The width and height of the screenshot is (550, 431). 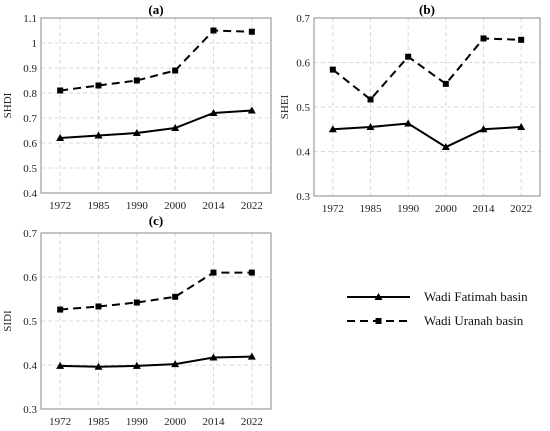 I want to click on legend: Wadi Fatimah basin Wadi Uranah basin, so click(x=437, y=308).